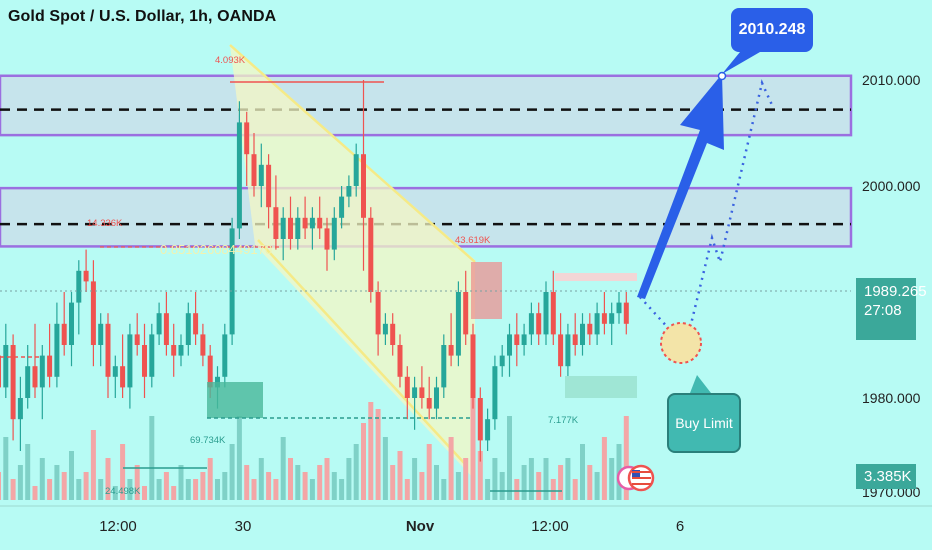 The height and width of the screenshot is (550, 932). Describe the element at coordinates (123, 491) in the screenshot. I see `annotation-label-vol_lo_2: 24.498K` at that location.